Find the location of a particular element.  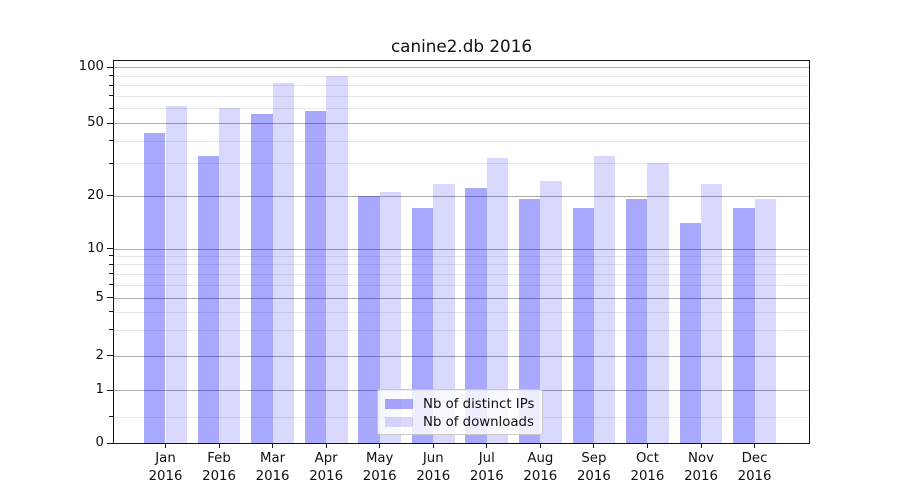

x-tick-label: Jun 2016 is located at coordinates (433, 467).